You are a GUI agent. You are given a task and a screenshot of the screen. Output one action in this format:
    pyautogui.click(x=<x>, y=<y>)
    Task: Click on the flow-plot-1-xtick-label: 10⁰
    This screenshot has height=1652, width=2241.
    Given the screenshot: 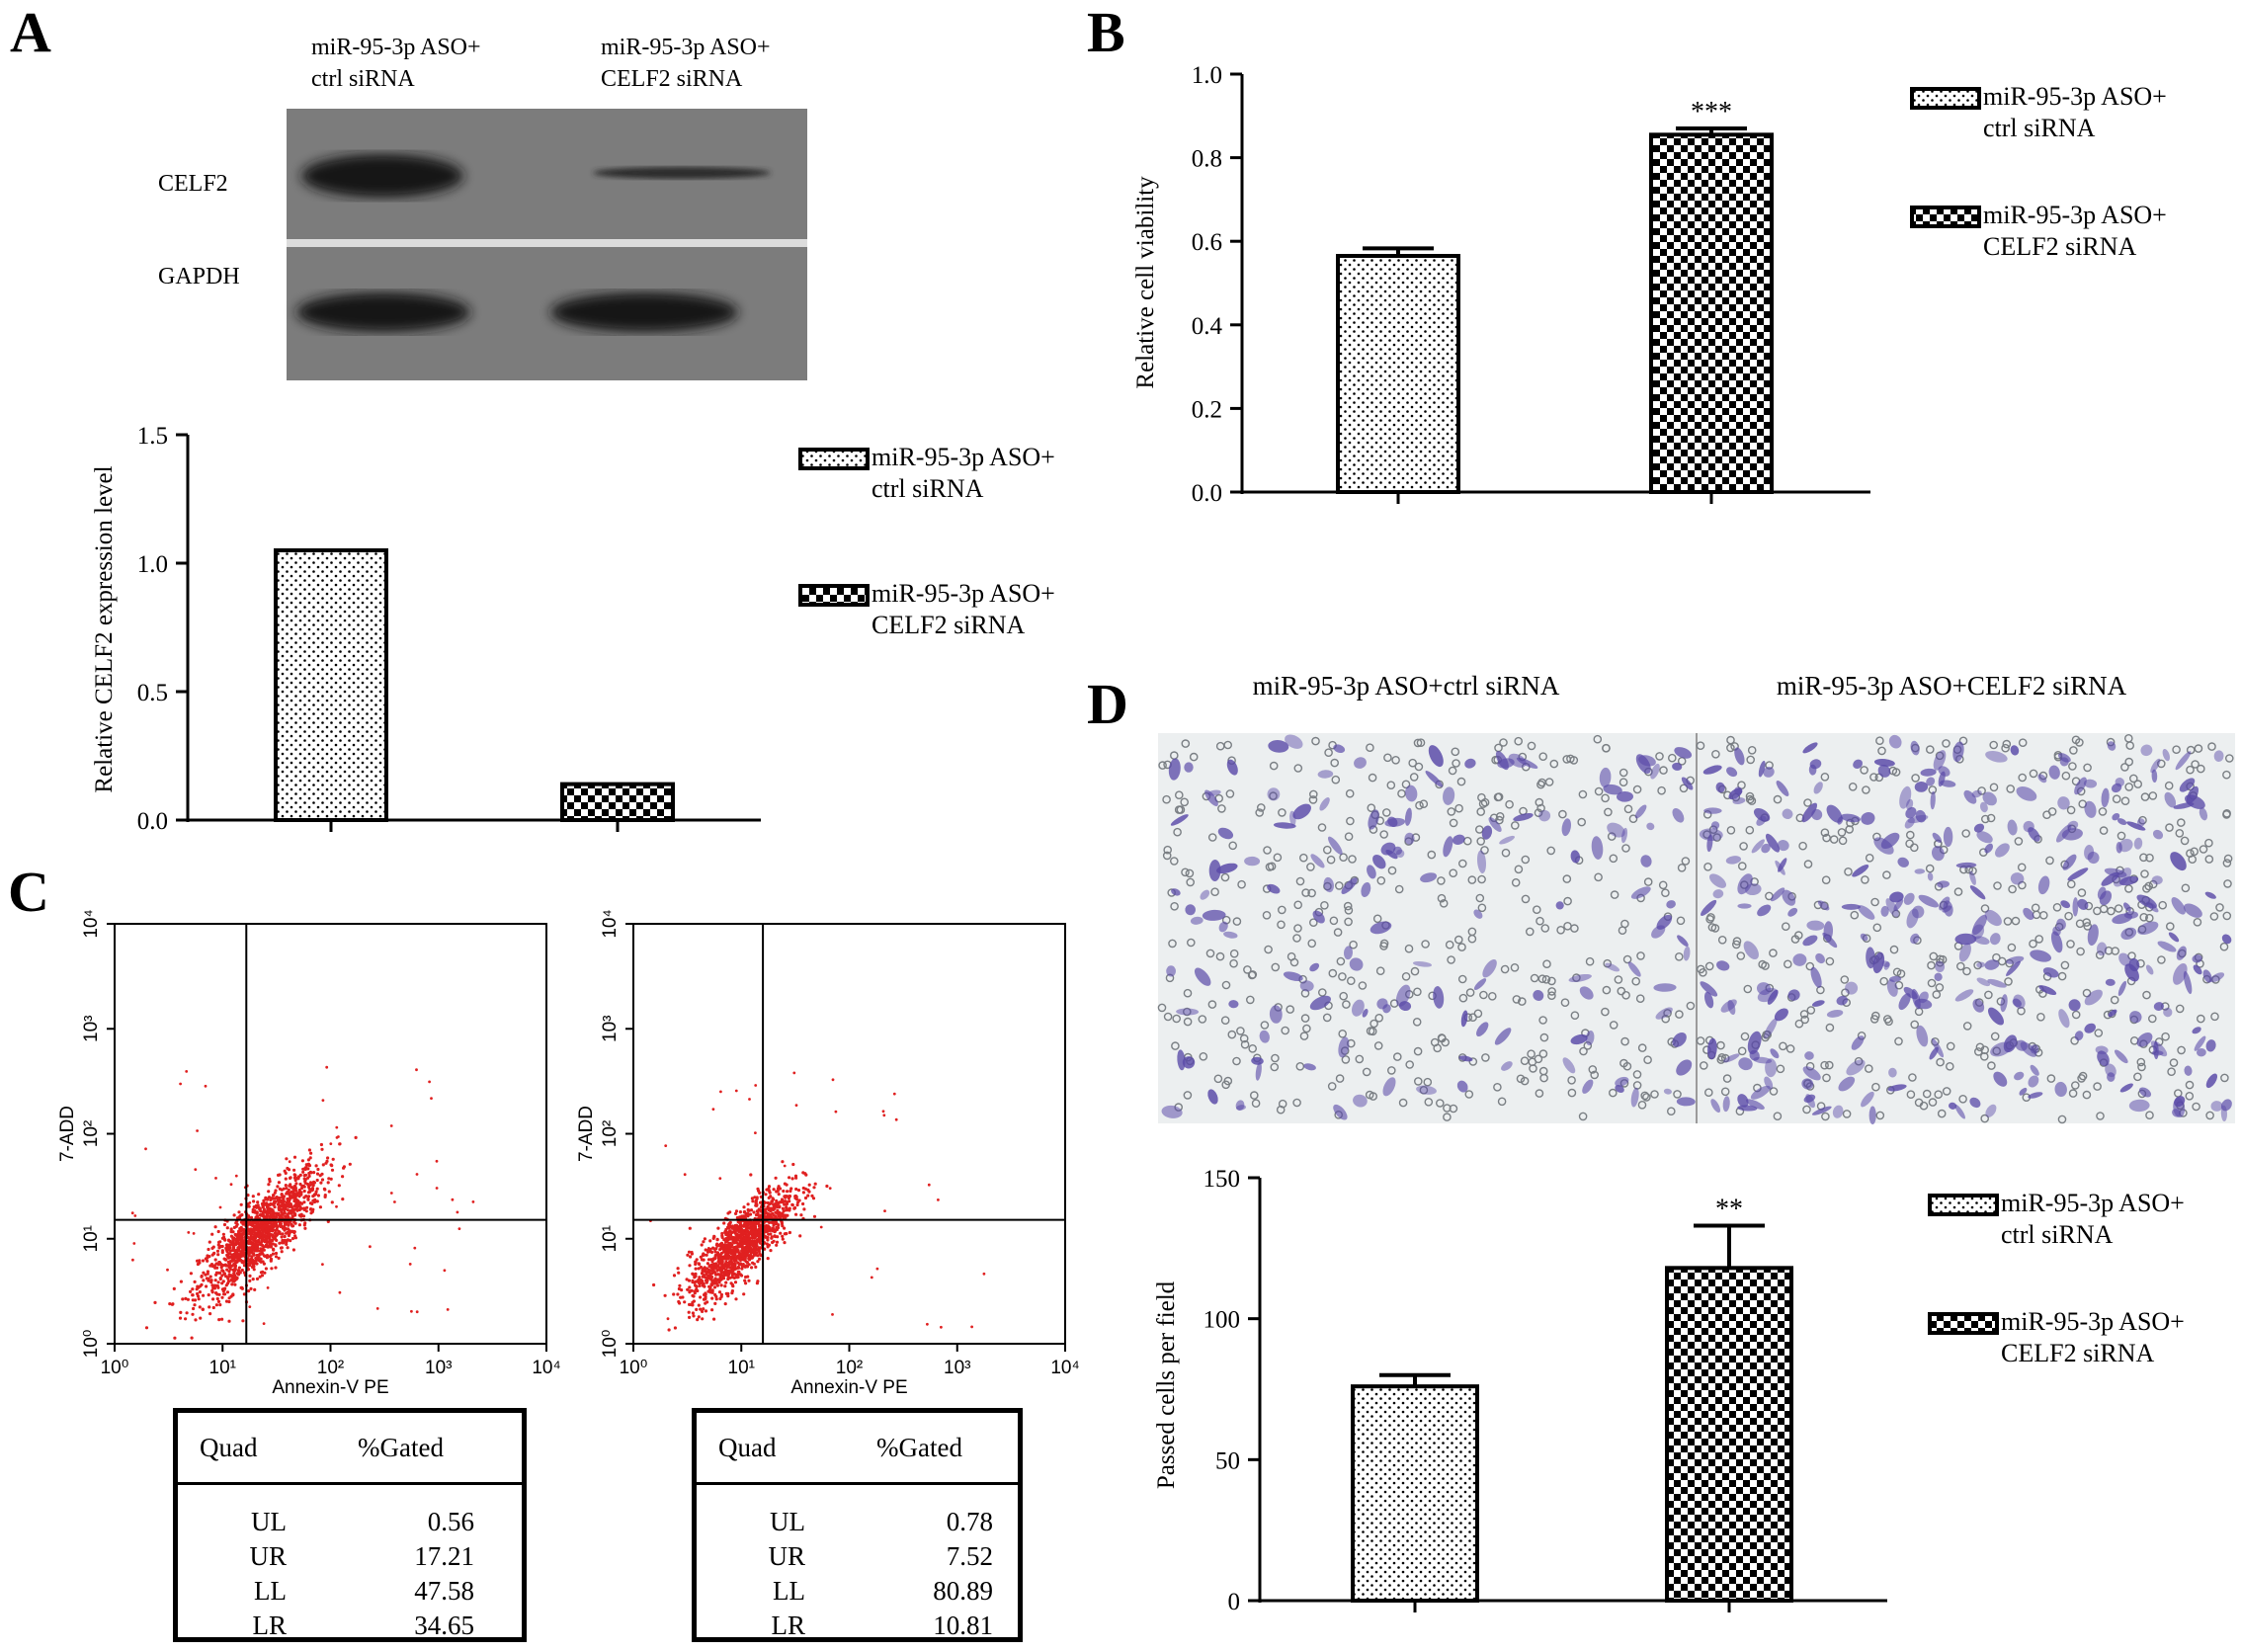 What is the action you would take?
    pyautogui.click(x=115, y=1368)
    